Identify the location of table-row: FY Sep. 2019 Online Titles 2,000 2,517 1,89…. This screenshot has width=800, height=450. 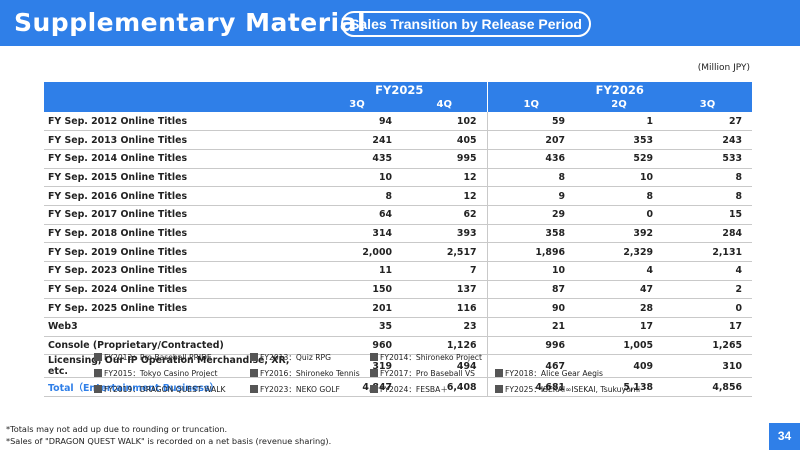
(398, 252).